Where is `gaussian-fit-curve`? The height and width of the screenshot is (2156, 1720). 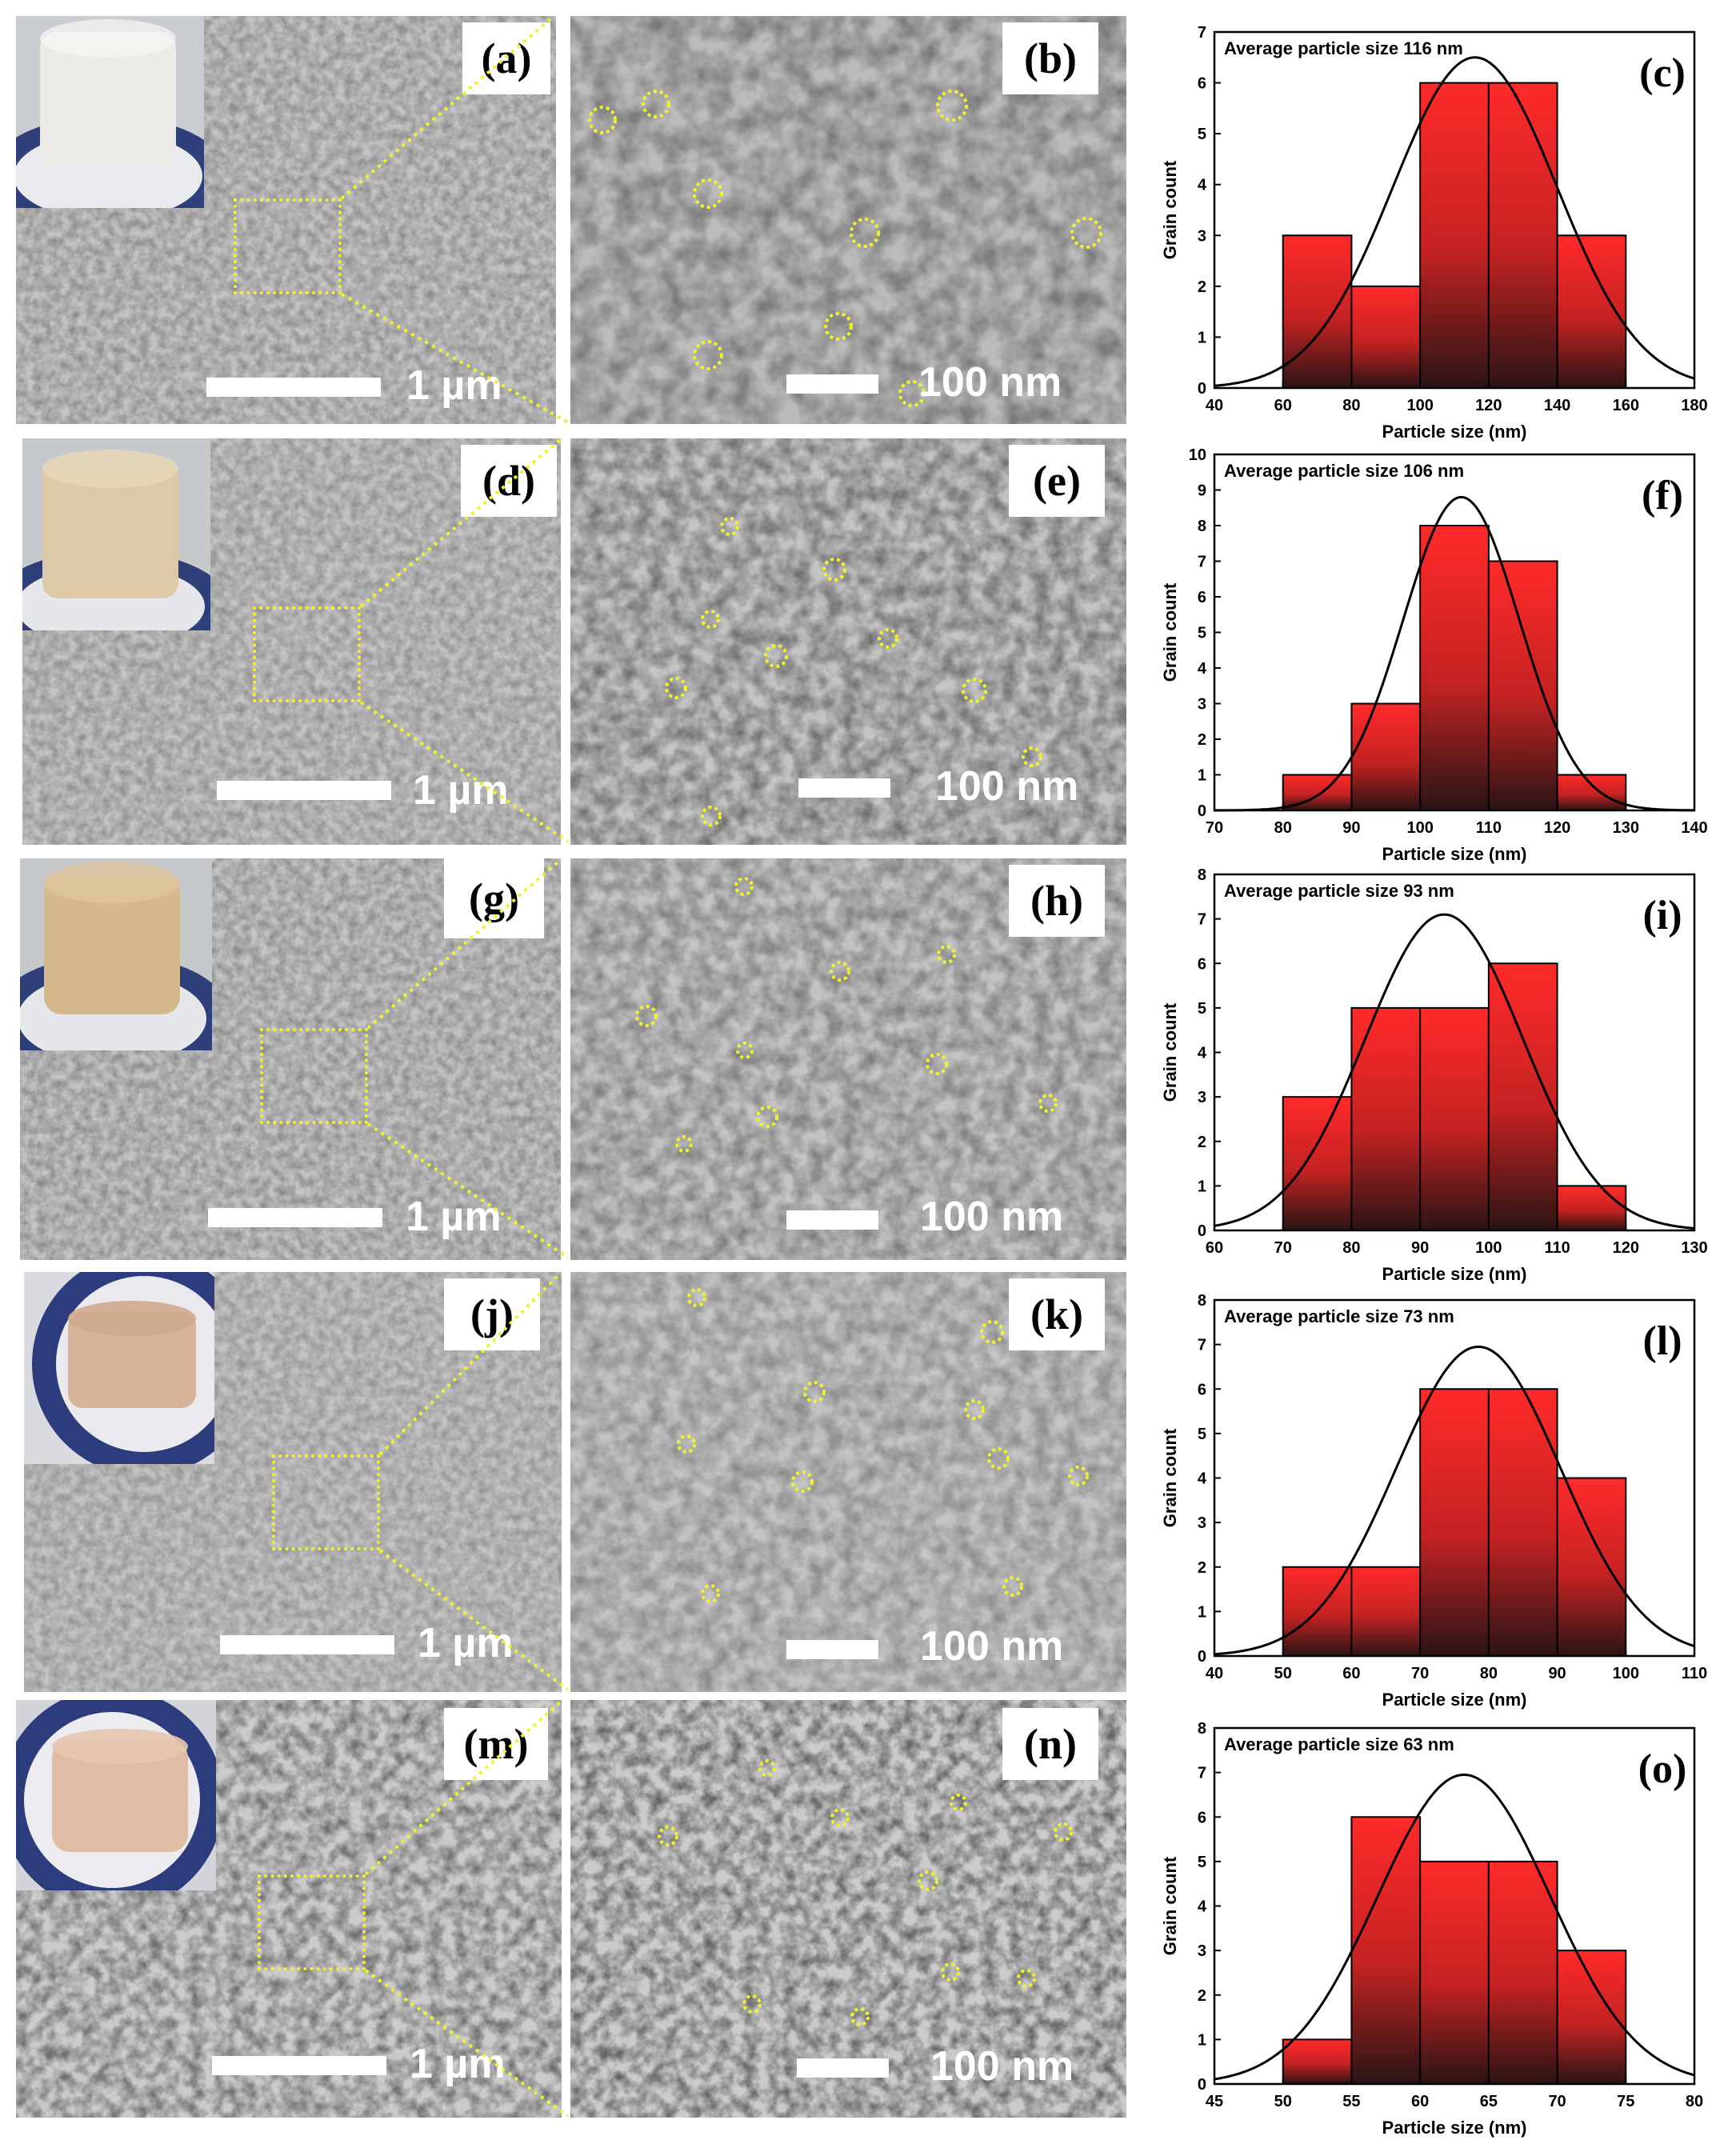 gaussian-fit-curve is located at coordinates (1454, 653).